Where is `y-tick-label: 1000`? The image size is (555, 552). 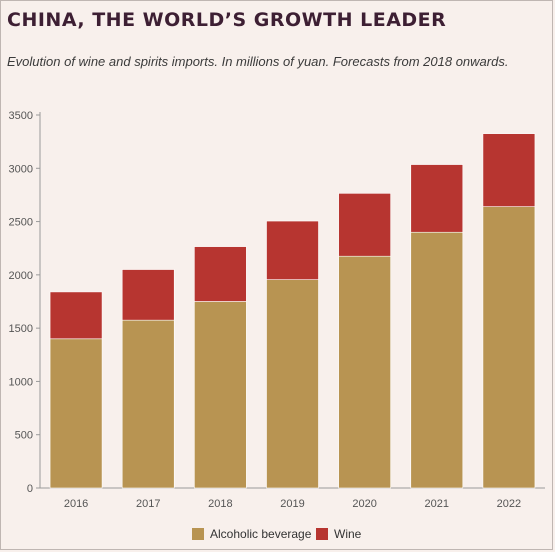 y-tick-label: 1000 is located at coordinates (21, 382).